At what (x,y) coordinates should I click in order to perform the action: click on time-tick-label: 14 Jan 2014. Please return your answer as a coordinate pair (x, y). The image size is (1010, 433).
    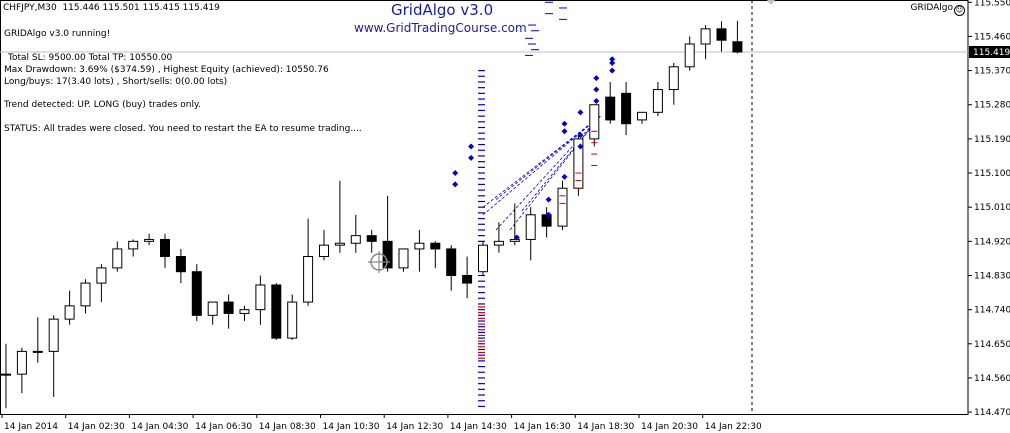
    Looking at the image, I should click on (31, 427).